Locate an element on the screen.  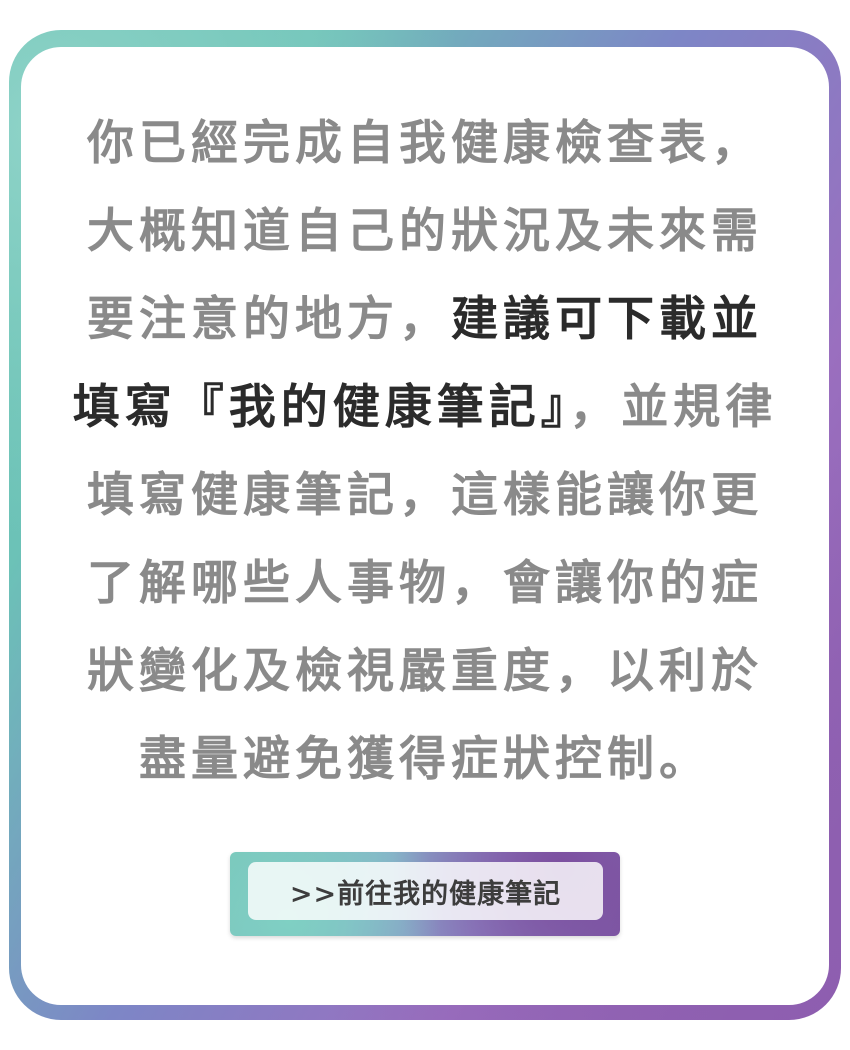
message-line-3: 要注意的地方，建議可下載並 is located at coordinates (425, 320).